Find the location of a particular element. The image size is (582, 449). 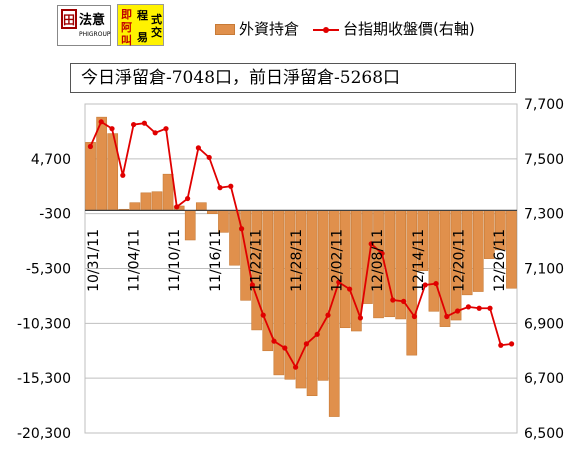

logo-char: 式 is located at coordinates (156, 19).